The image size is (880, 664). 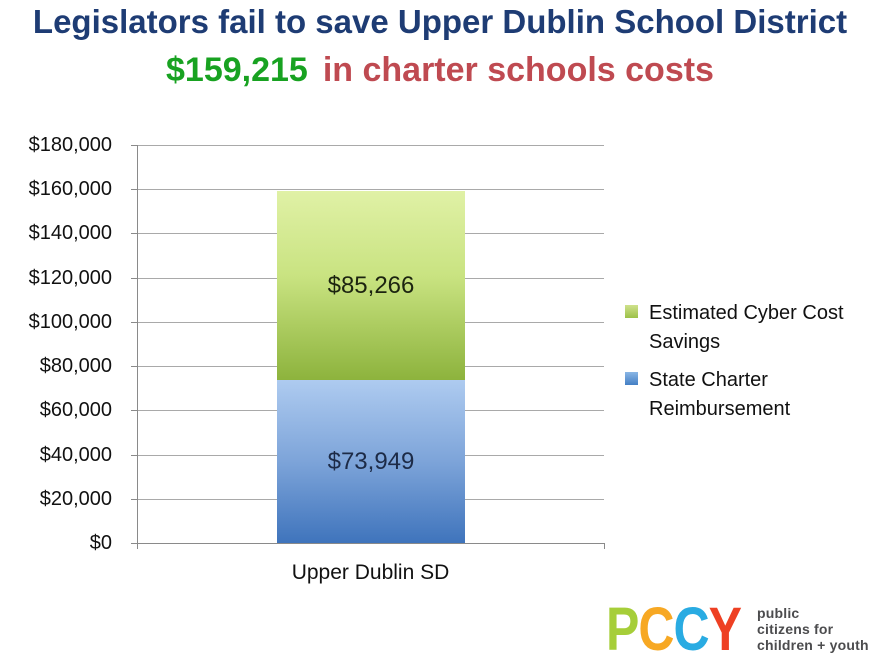 I want to click on x-axis-line, so click(x=371, y=543).